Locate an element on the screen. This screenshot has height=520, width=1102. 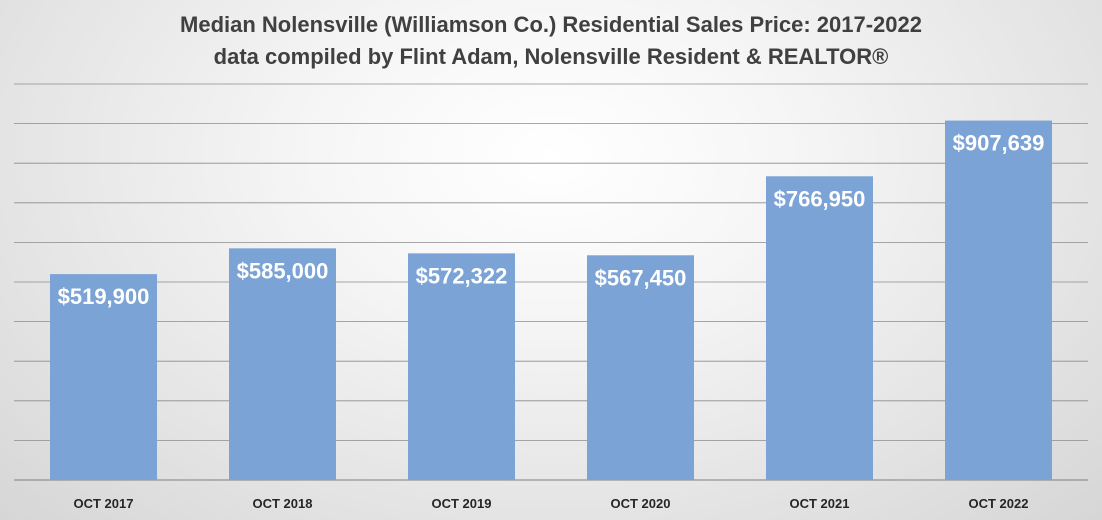
x-tick-label: OCT 2018 is located at coordinates (283, 503).